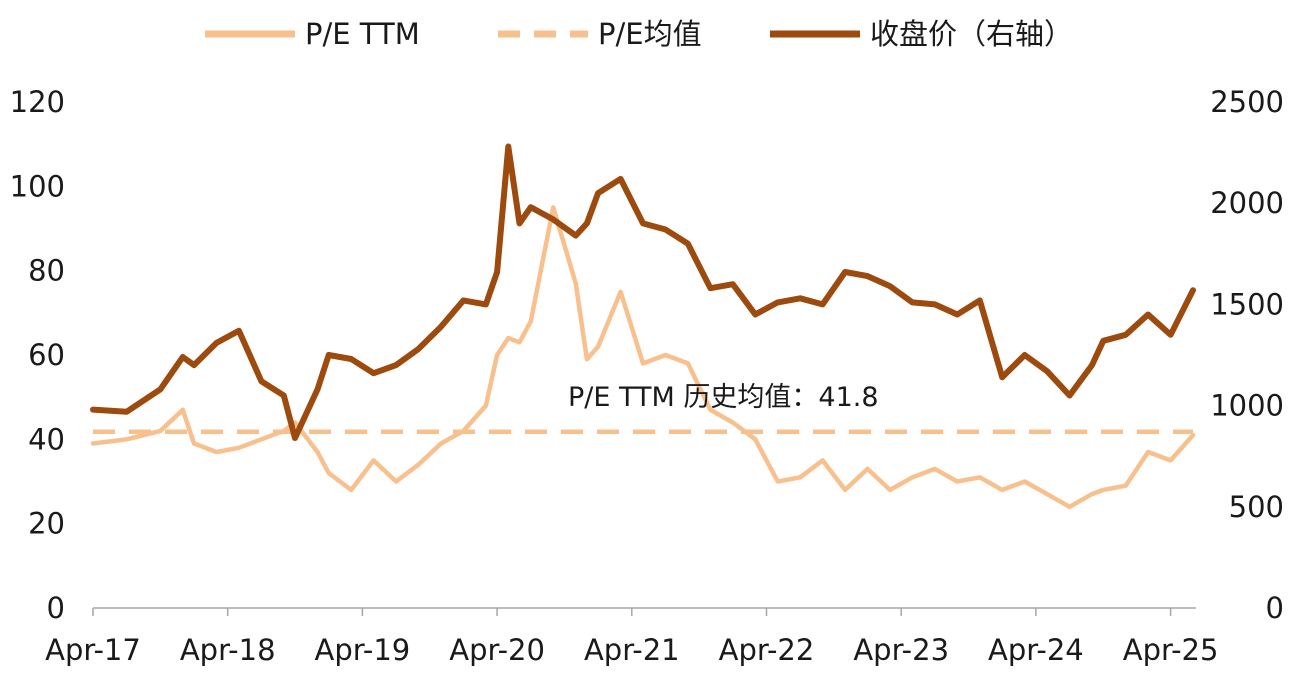  Describe the element at coordinates (1247, 304) in the screenshot. I see `y-right-tick-label: 1500` at that location.